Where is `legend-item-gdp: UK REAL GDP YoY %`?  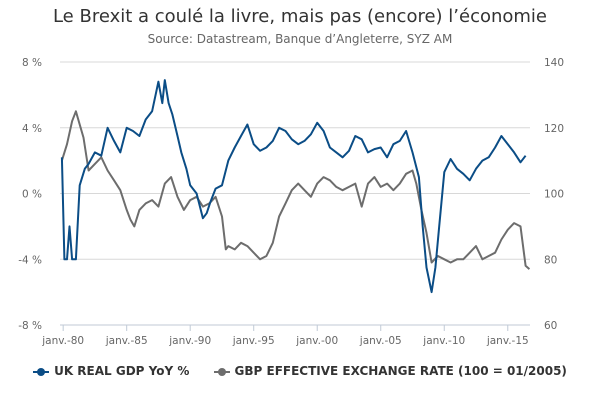 legend-item-gdp: UK REAL GDP YoY % is located at coordinates (111, 371).